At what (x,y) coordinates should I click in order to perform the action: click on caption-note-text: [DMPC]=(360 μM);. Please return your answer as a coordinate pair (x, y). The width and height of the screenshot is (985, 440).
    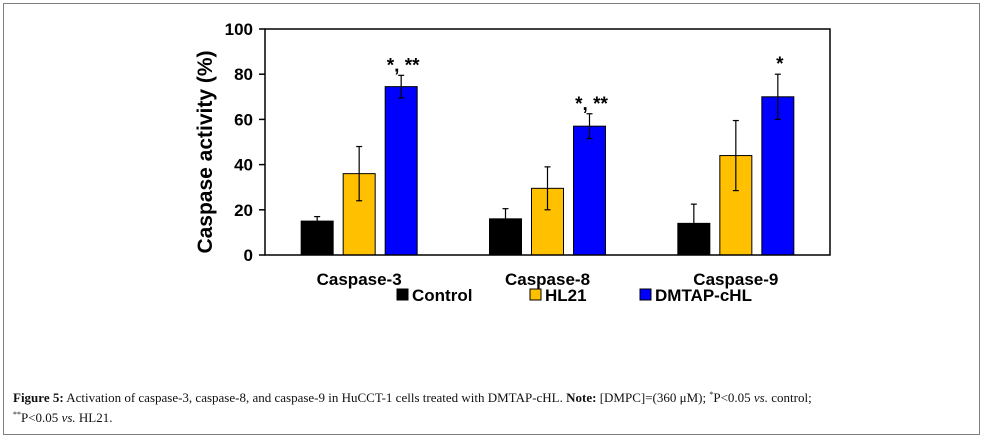
    Looking at the image, I should click on (653, 397).